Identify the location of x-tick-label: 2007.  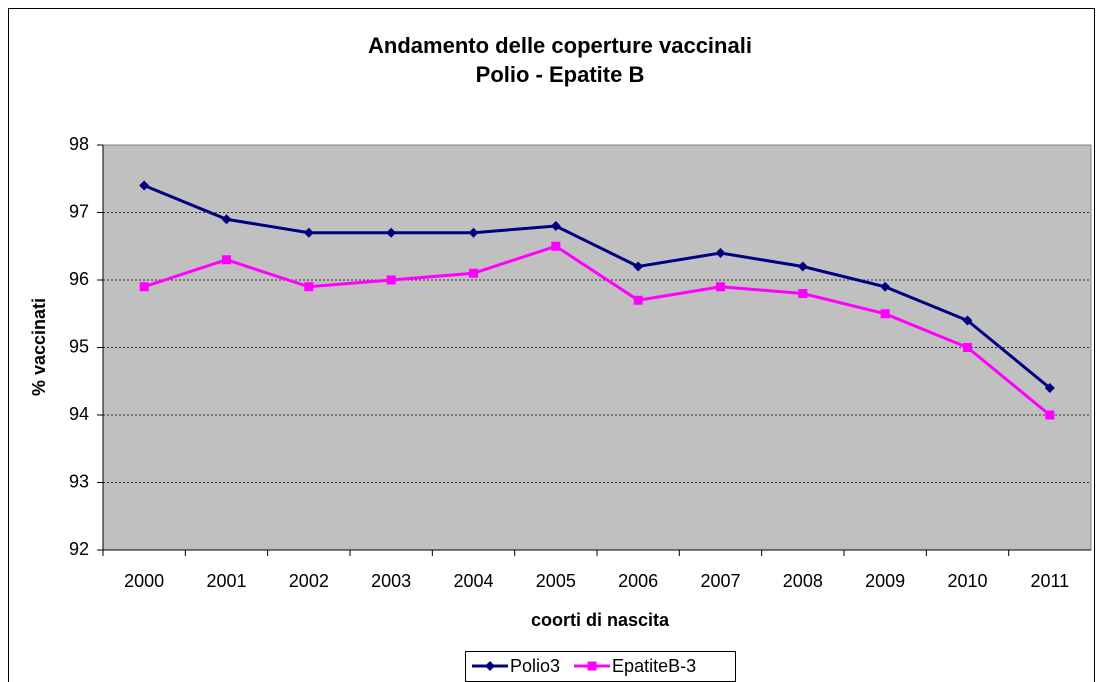
(720, 581).